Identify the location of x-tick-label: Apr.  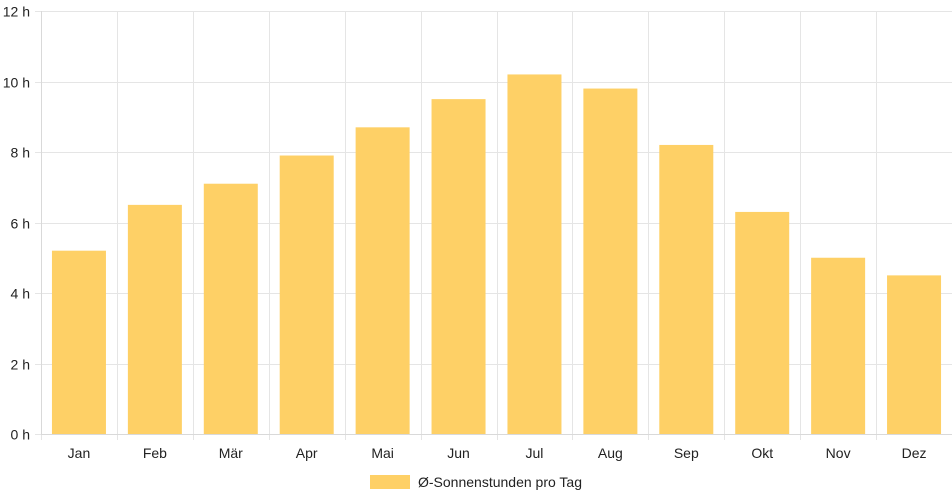
(307, 453).